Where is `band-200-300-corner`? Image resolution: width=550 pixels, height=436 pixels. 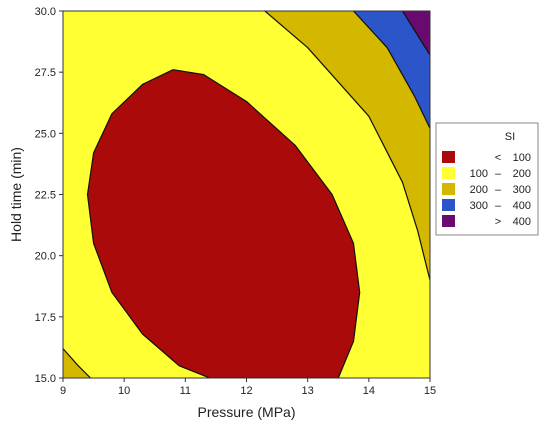 band-200-300-corner is located at coordinates (77, 363).